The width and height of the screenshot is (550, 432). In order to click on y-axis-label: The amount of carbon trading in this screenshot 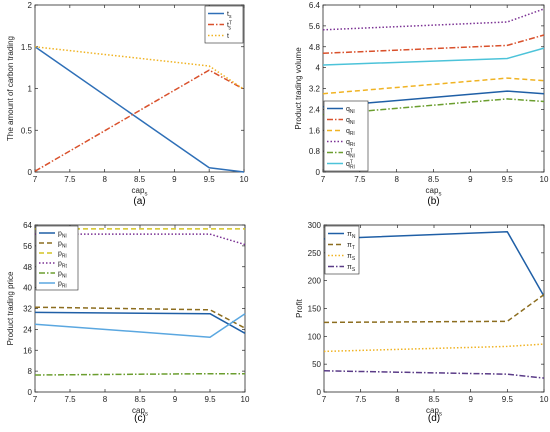, I will do `click(10, 88)`.